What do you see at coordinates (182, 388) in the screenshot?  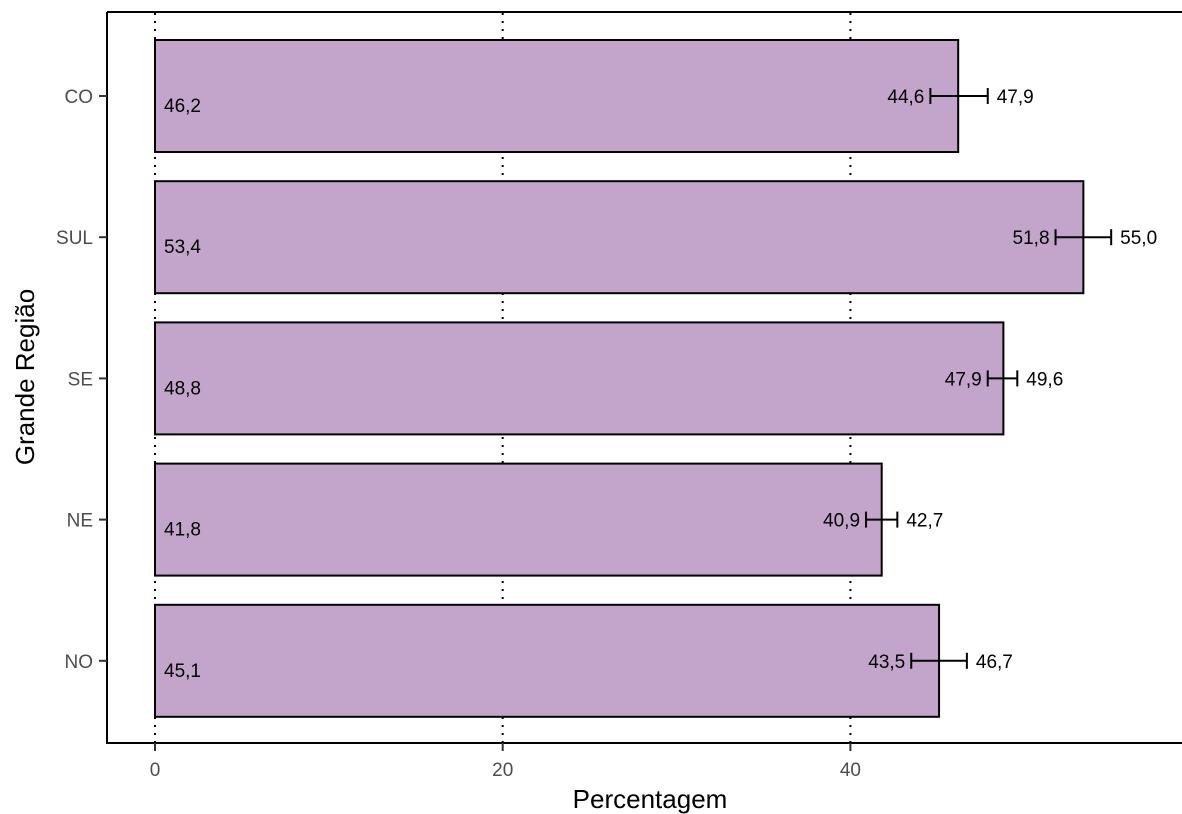 I see `value-label-se: 48,8` at bounding box center [182, 388].